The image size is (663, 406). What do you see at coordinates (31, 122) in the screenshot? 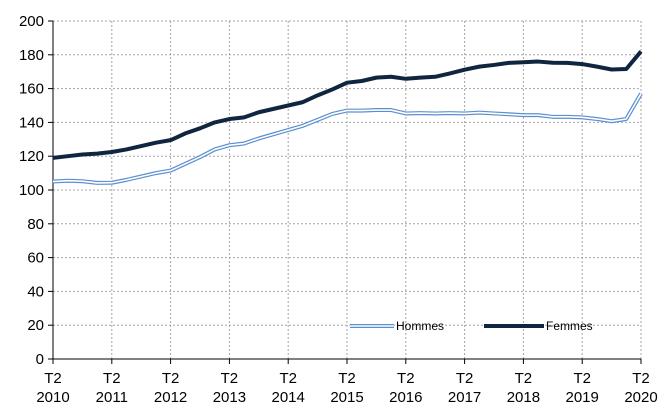
I see `y-tick-label: 140` at bounding box center [31, 122].